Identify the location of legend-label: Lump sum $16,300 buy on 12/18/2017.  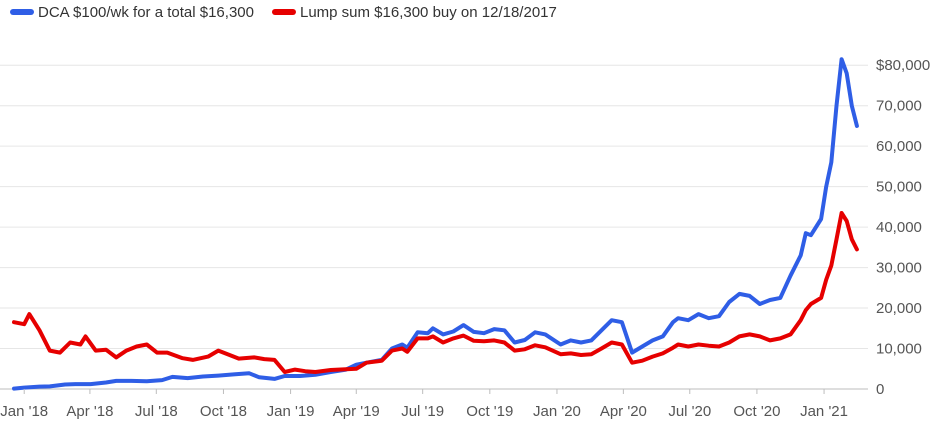
(428, 12).